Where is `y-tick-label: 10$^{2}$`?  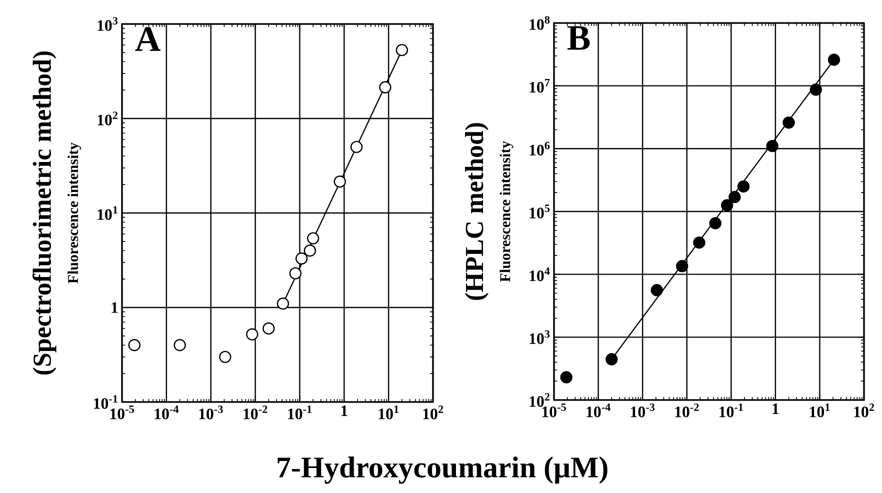 y-tick-label: 10$^{2}$ is located at coordinates (108, 119).